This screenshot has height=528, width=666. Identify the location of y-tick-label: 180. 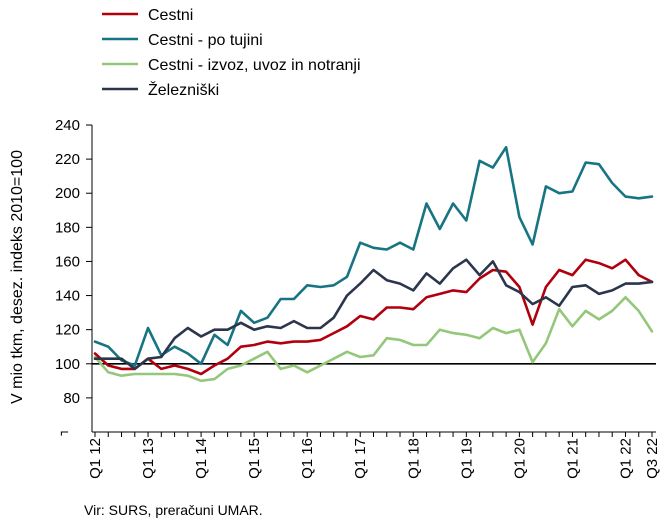
(67, 227).